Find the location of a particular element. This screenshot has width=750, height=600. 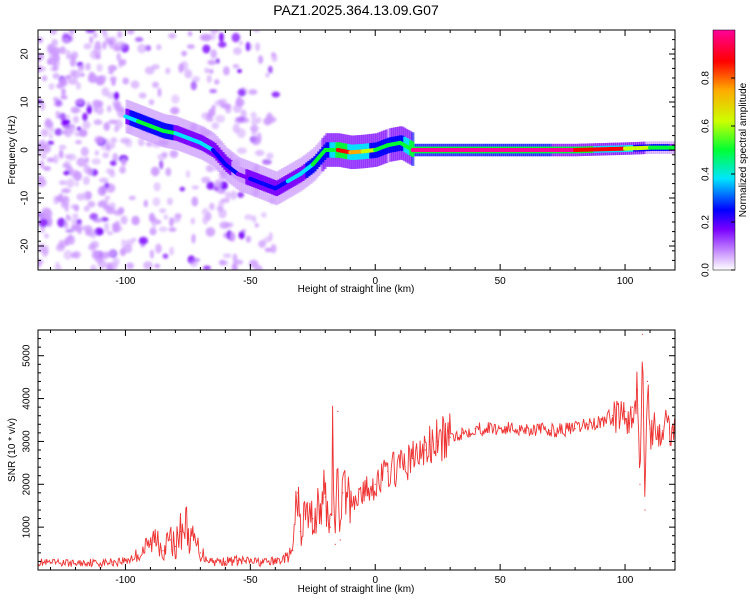

colorbar-tick-label: 0.4 is located at coordinates (706, 174).